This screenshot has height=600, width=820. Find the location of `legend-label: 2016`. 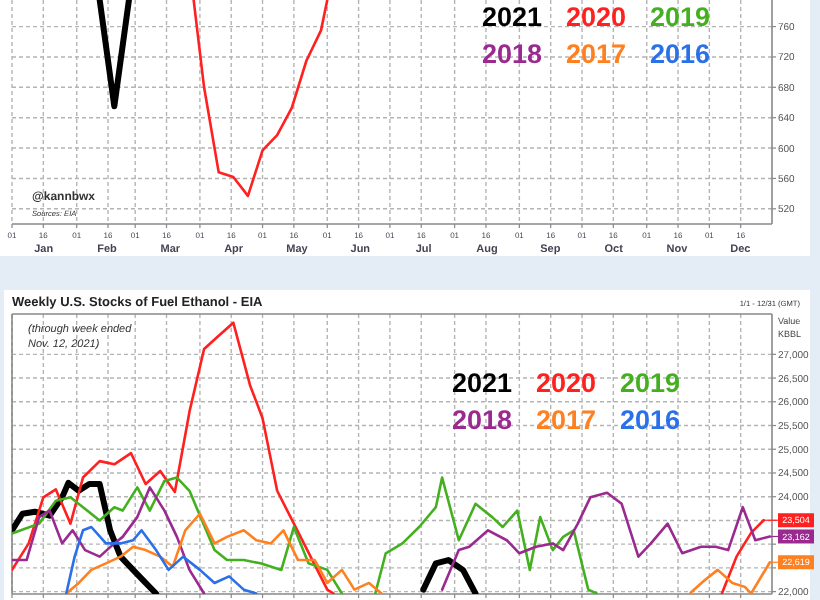

legend-label: 2016 is located at coordinates (680, 54).